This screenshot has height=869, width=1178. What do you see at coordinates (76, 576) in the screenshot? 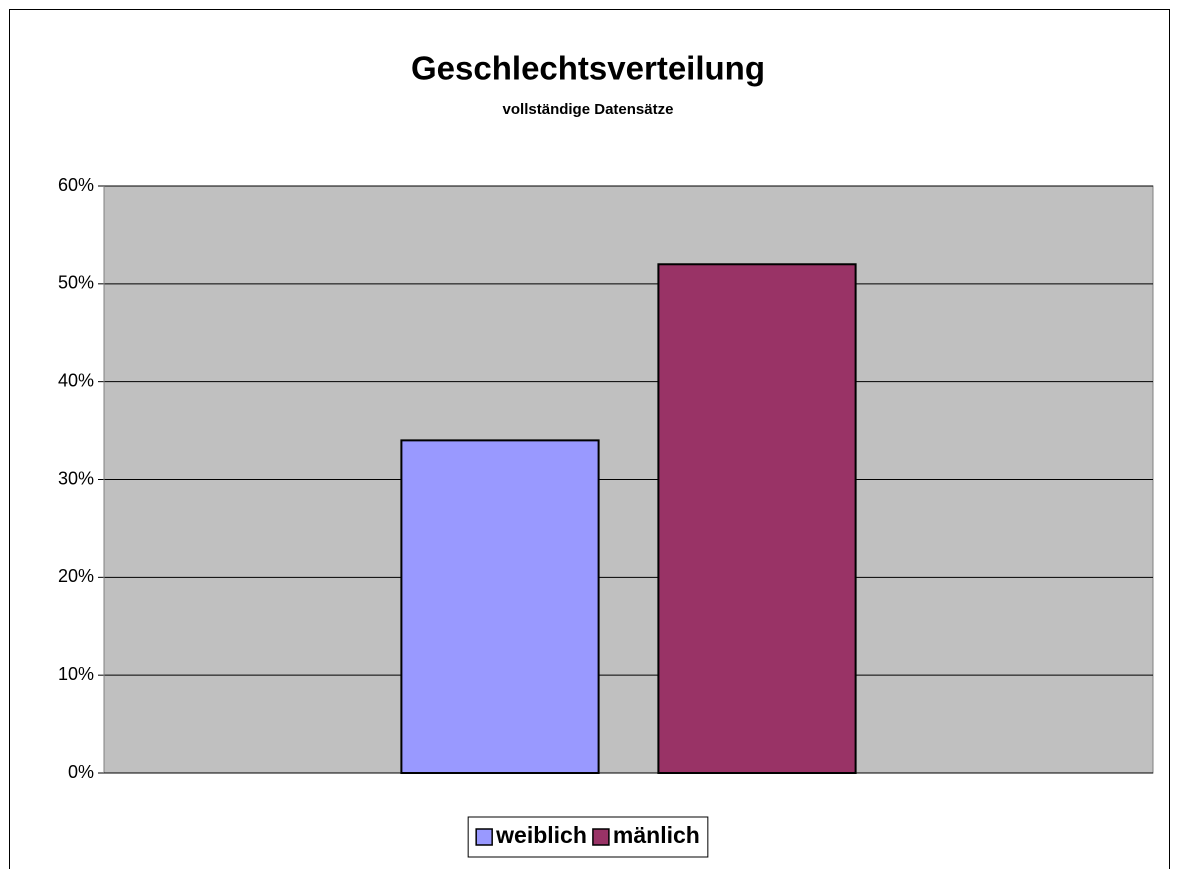
I see `y-tick-label: 20%` at bounding box center [76, 576].